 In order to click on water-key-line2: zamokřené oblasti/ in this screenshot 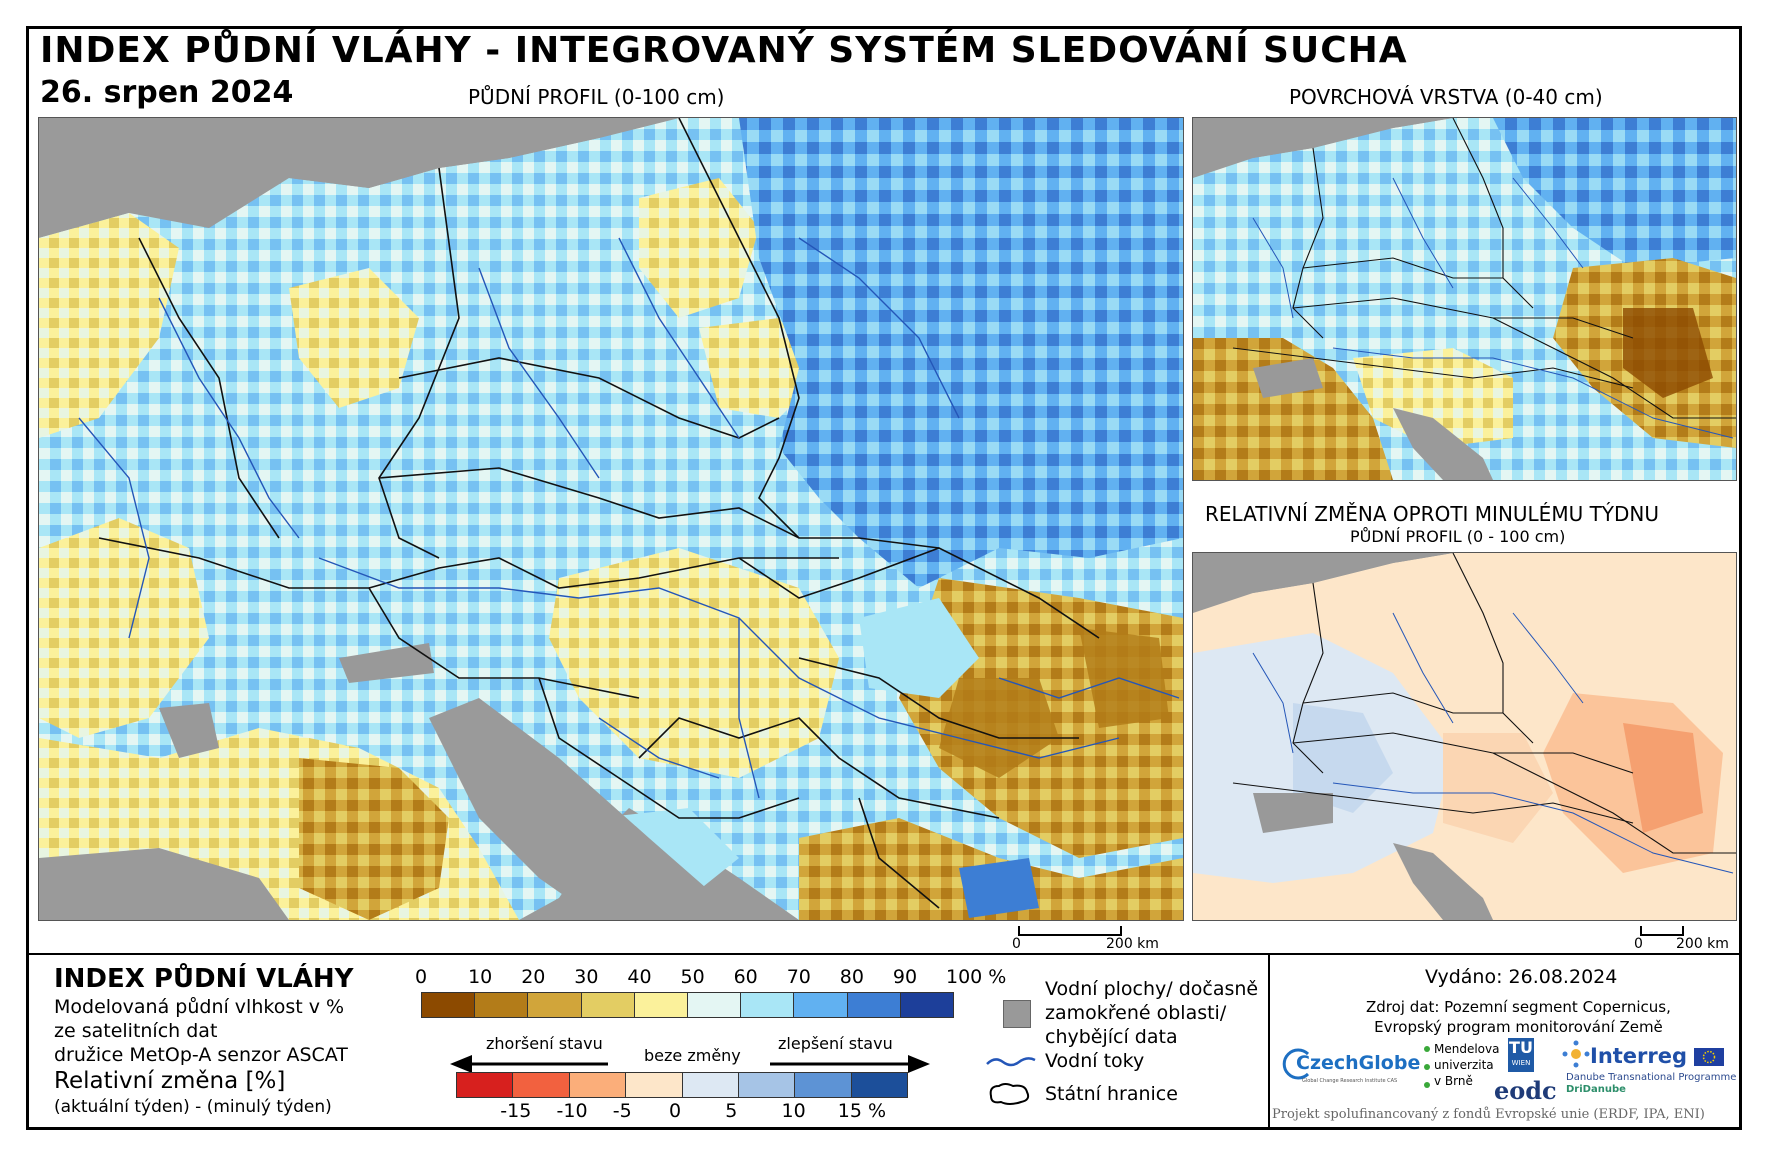, I will do `click(1136, 1013)`.